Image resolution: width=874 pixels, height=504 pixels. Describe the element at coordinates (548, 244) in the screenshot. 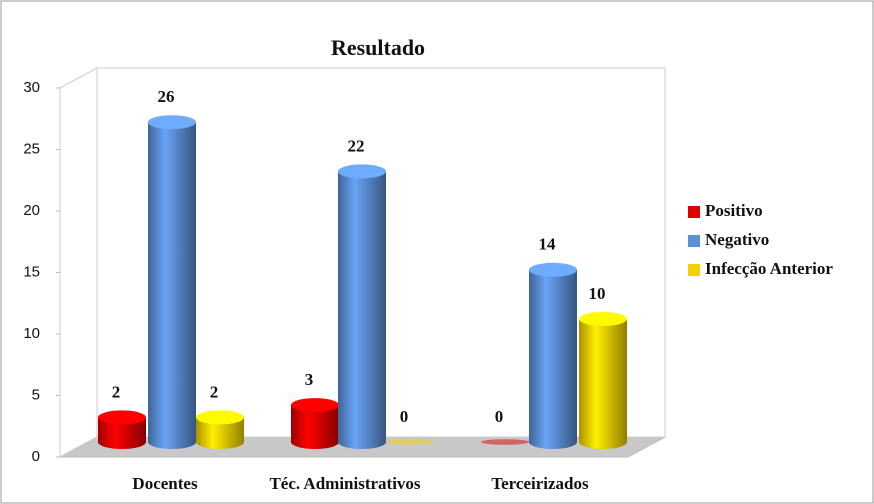

I see `value-label: 14` at that location.